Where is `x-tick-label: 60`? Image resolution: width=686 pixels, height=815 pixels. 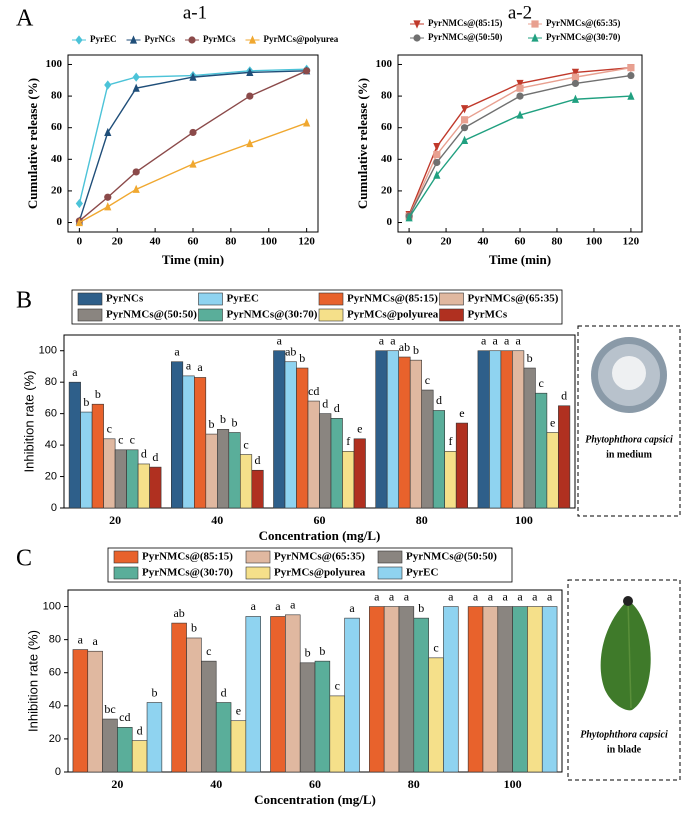
x-tick-label: 60 is located at coordinates (521, 242).